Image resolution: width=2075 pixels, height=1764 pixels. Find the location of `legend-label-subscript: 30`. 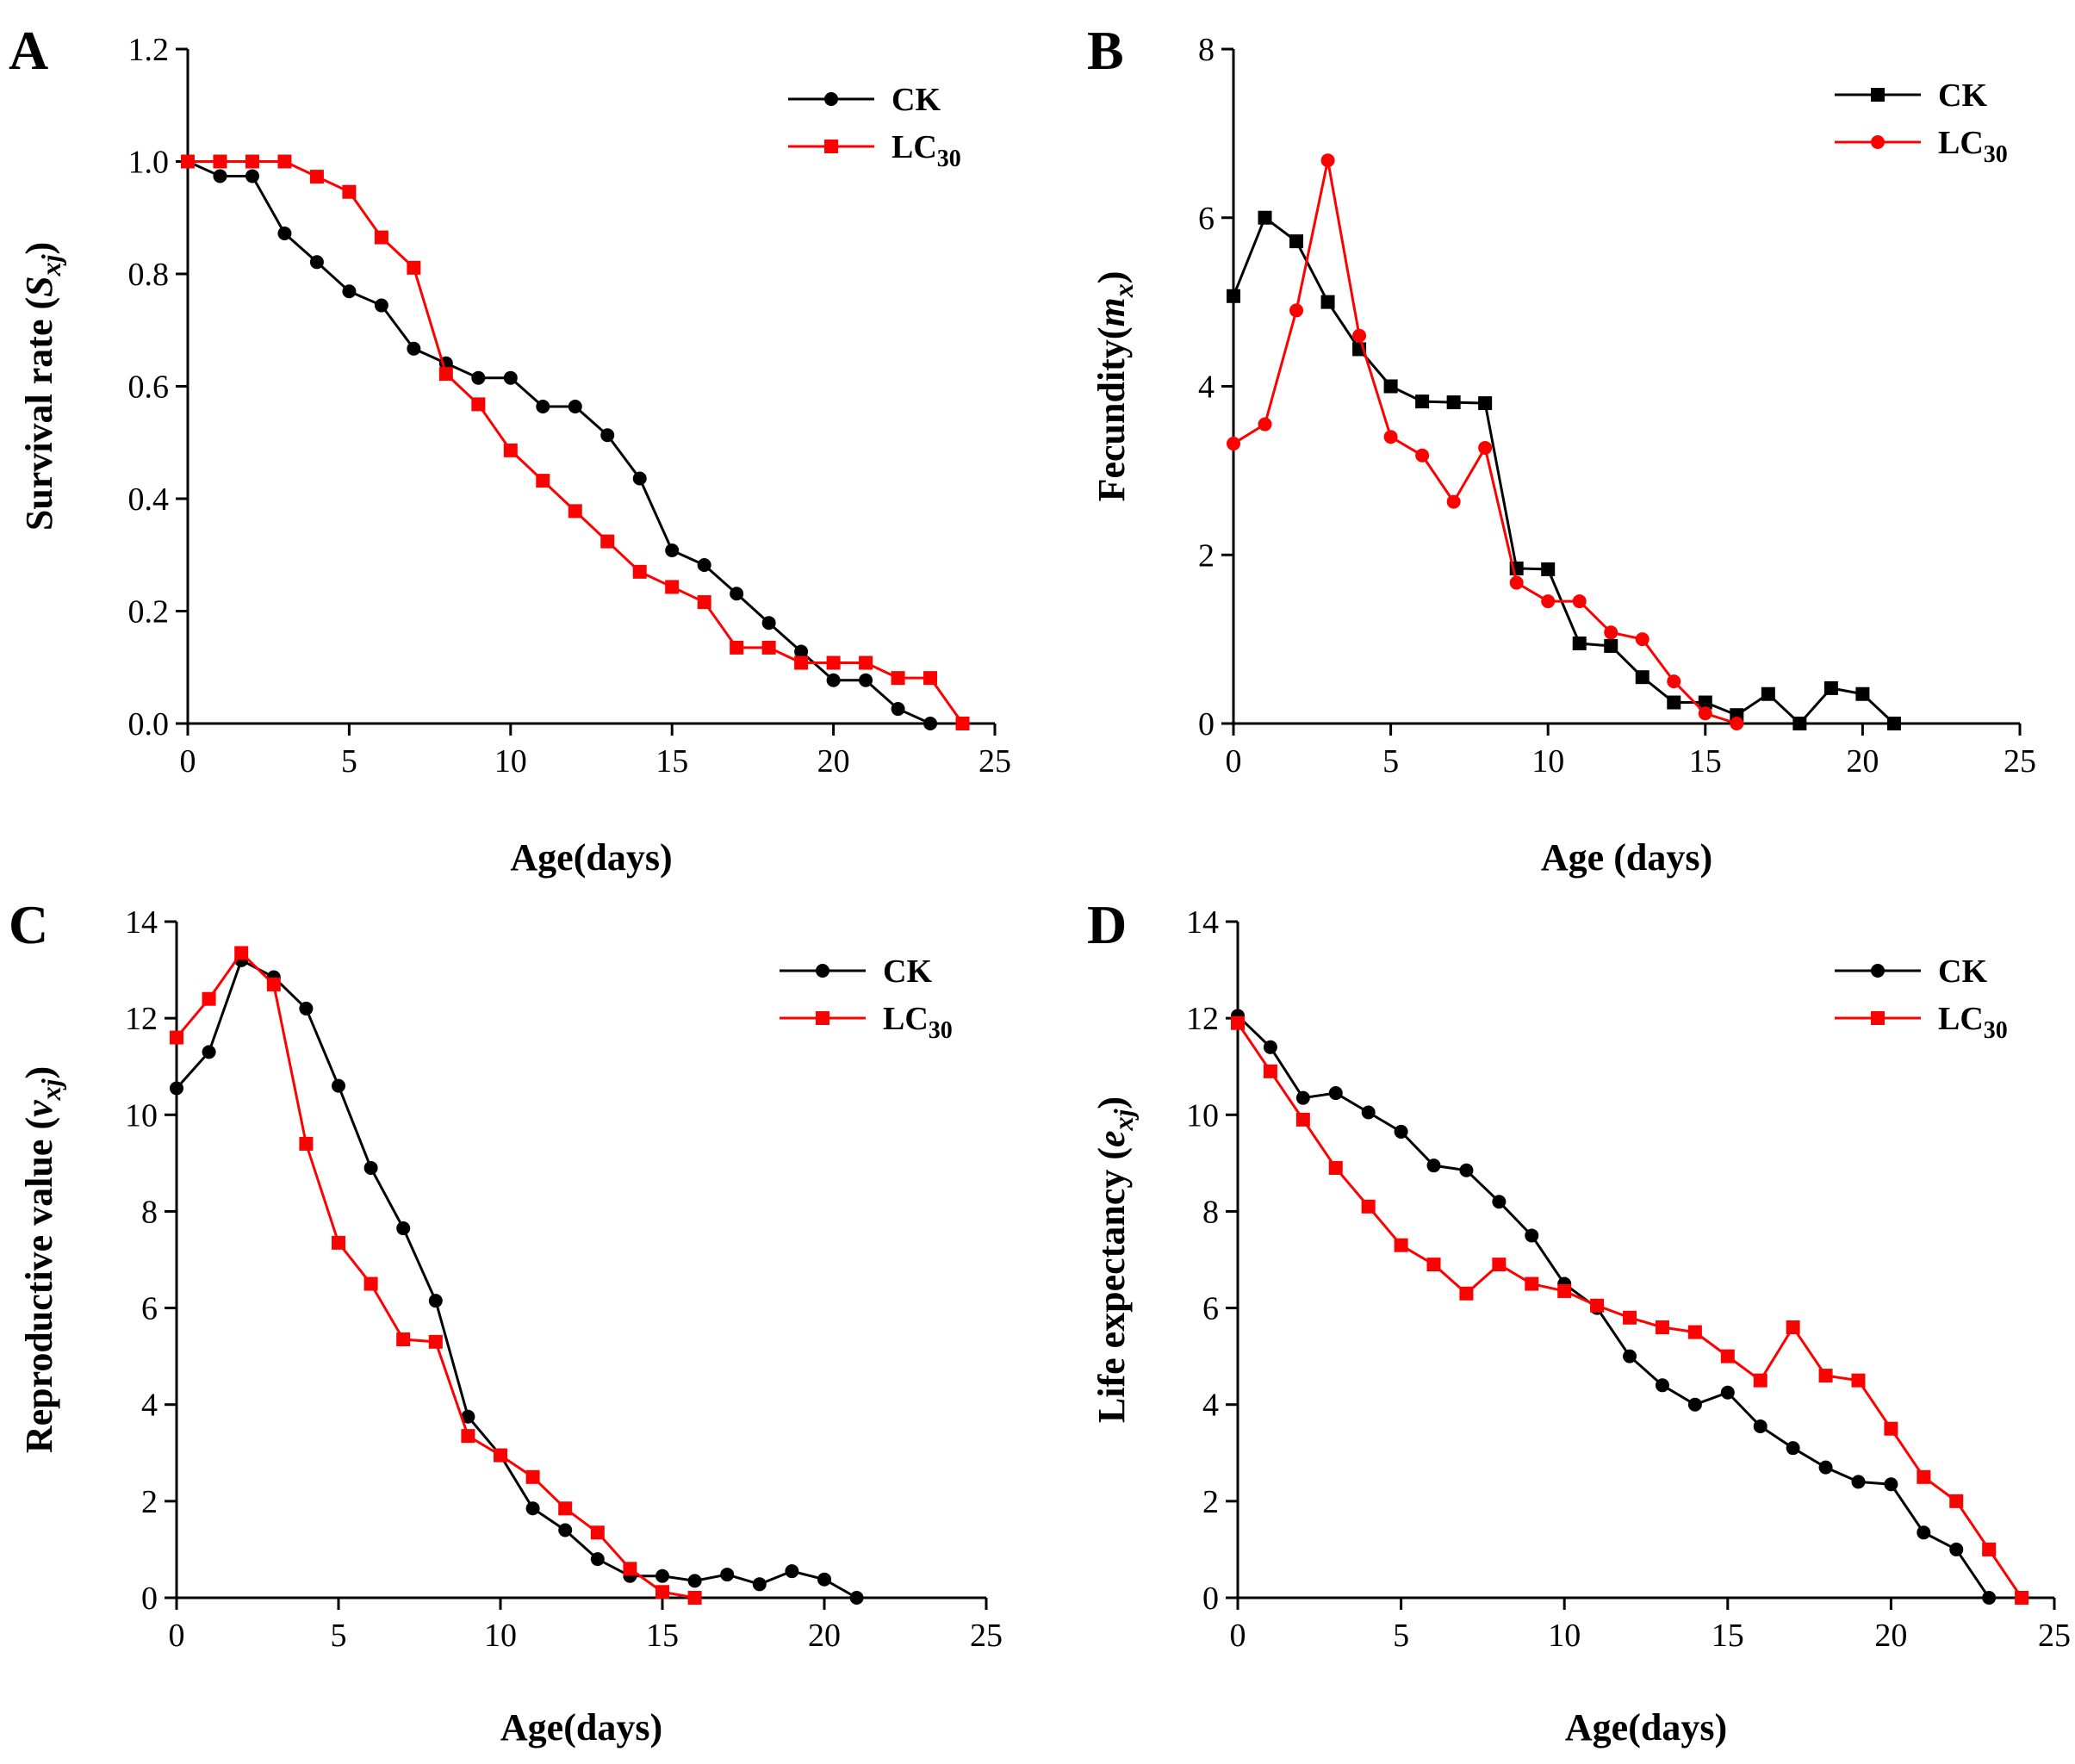

legend-label-subscript: 30 is located at coordinates (941, 1031).